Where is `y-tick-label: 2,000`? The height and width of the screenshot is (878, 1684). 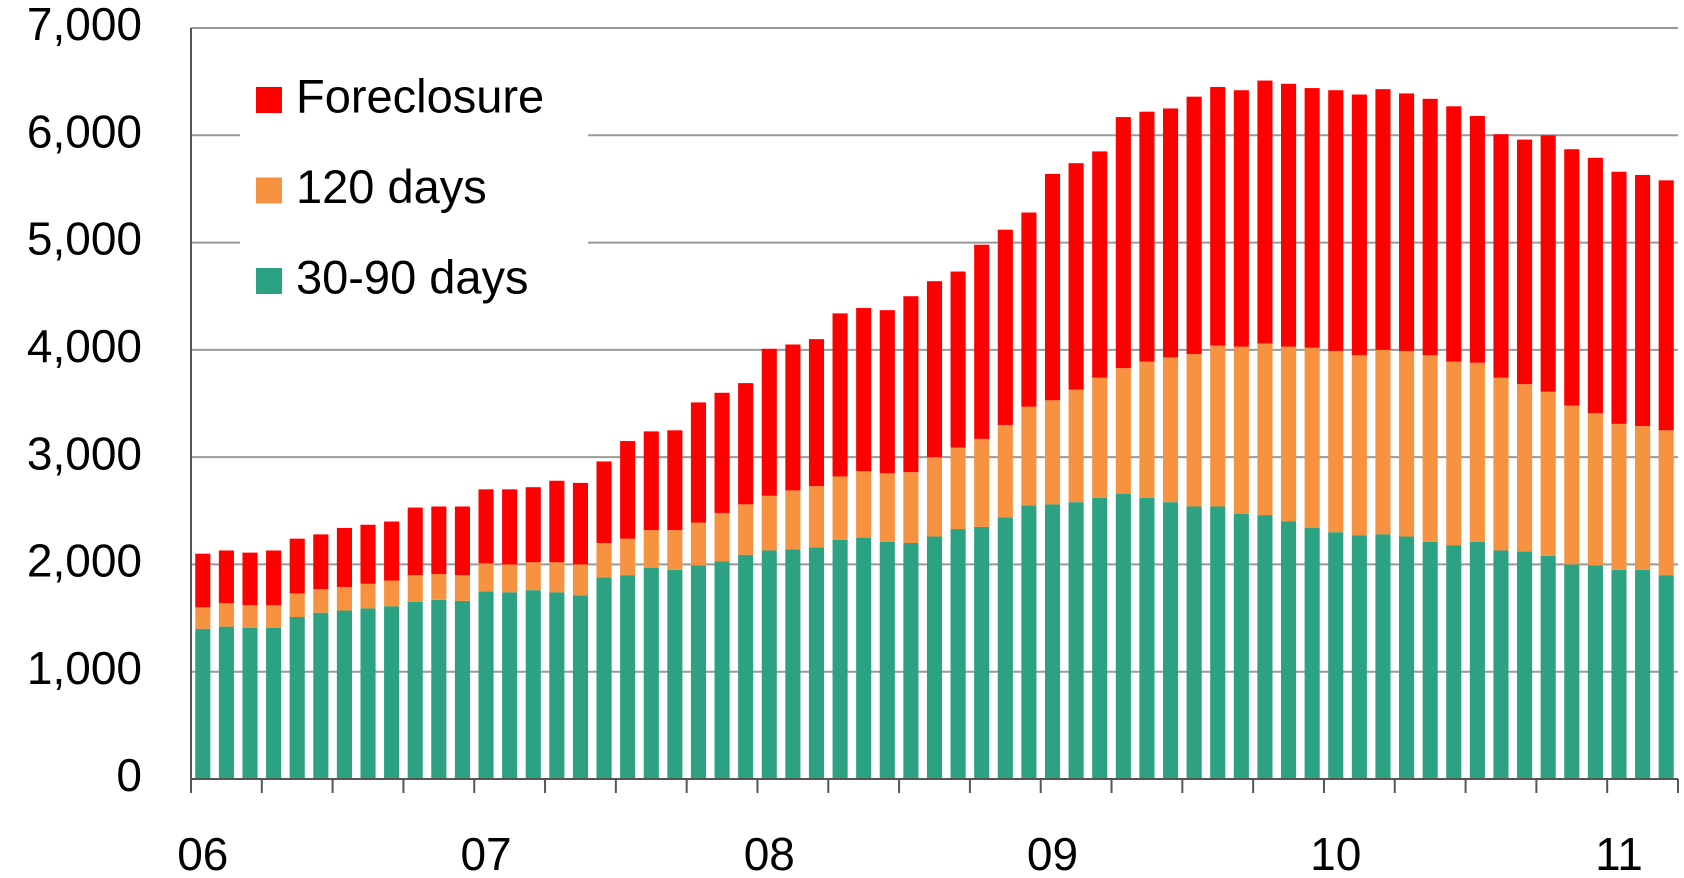 y-tick-label: 2,000 is located at coordinates (84, 561).